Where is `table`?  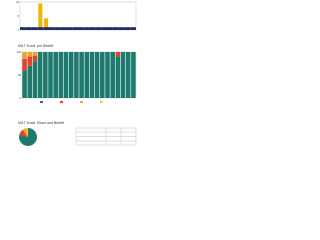
table is located at coordinates (106, 136).